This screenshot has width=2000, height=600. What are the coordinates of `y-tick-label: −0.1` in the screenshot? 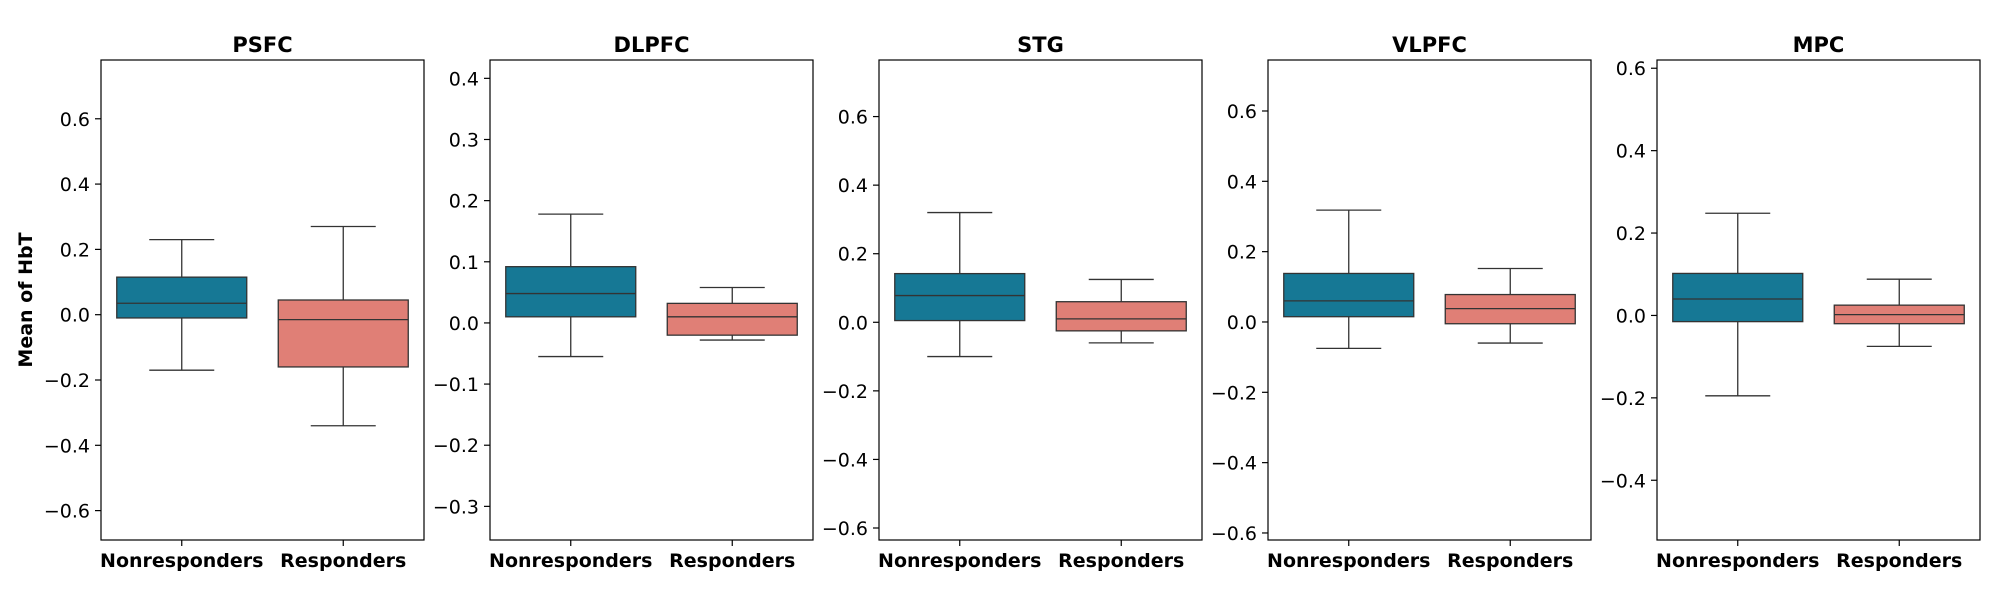 It's located at (456, 385).